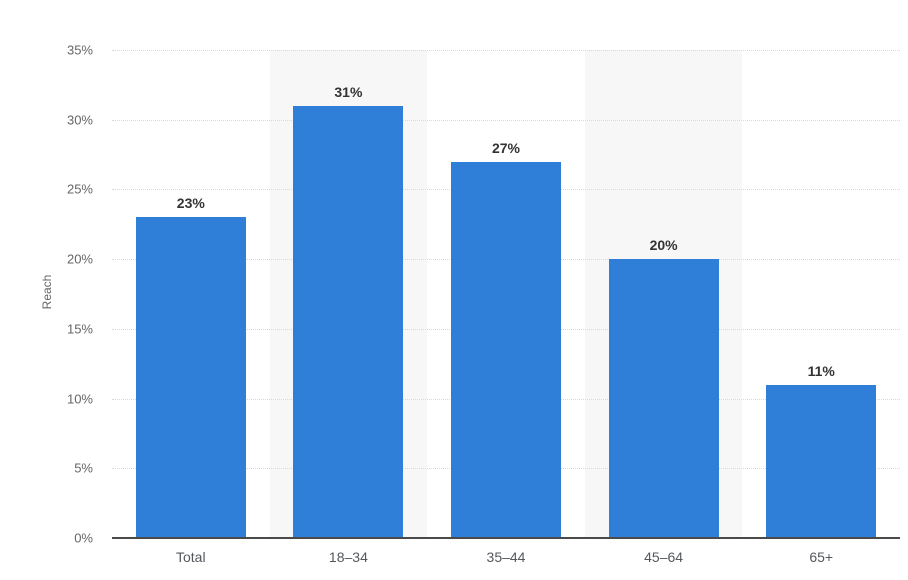 The width and height of the screenshot is (908, 580). Describe the element at coordinates (506, 538) in the screenshot. I see `x-axis-line` at that location.